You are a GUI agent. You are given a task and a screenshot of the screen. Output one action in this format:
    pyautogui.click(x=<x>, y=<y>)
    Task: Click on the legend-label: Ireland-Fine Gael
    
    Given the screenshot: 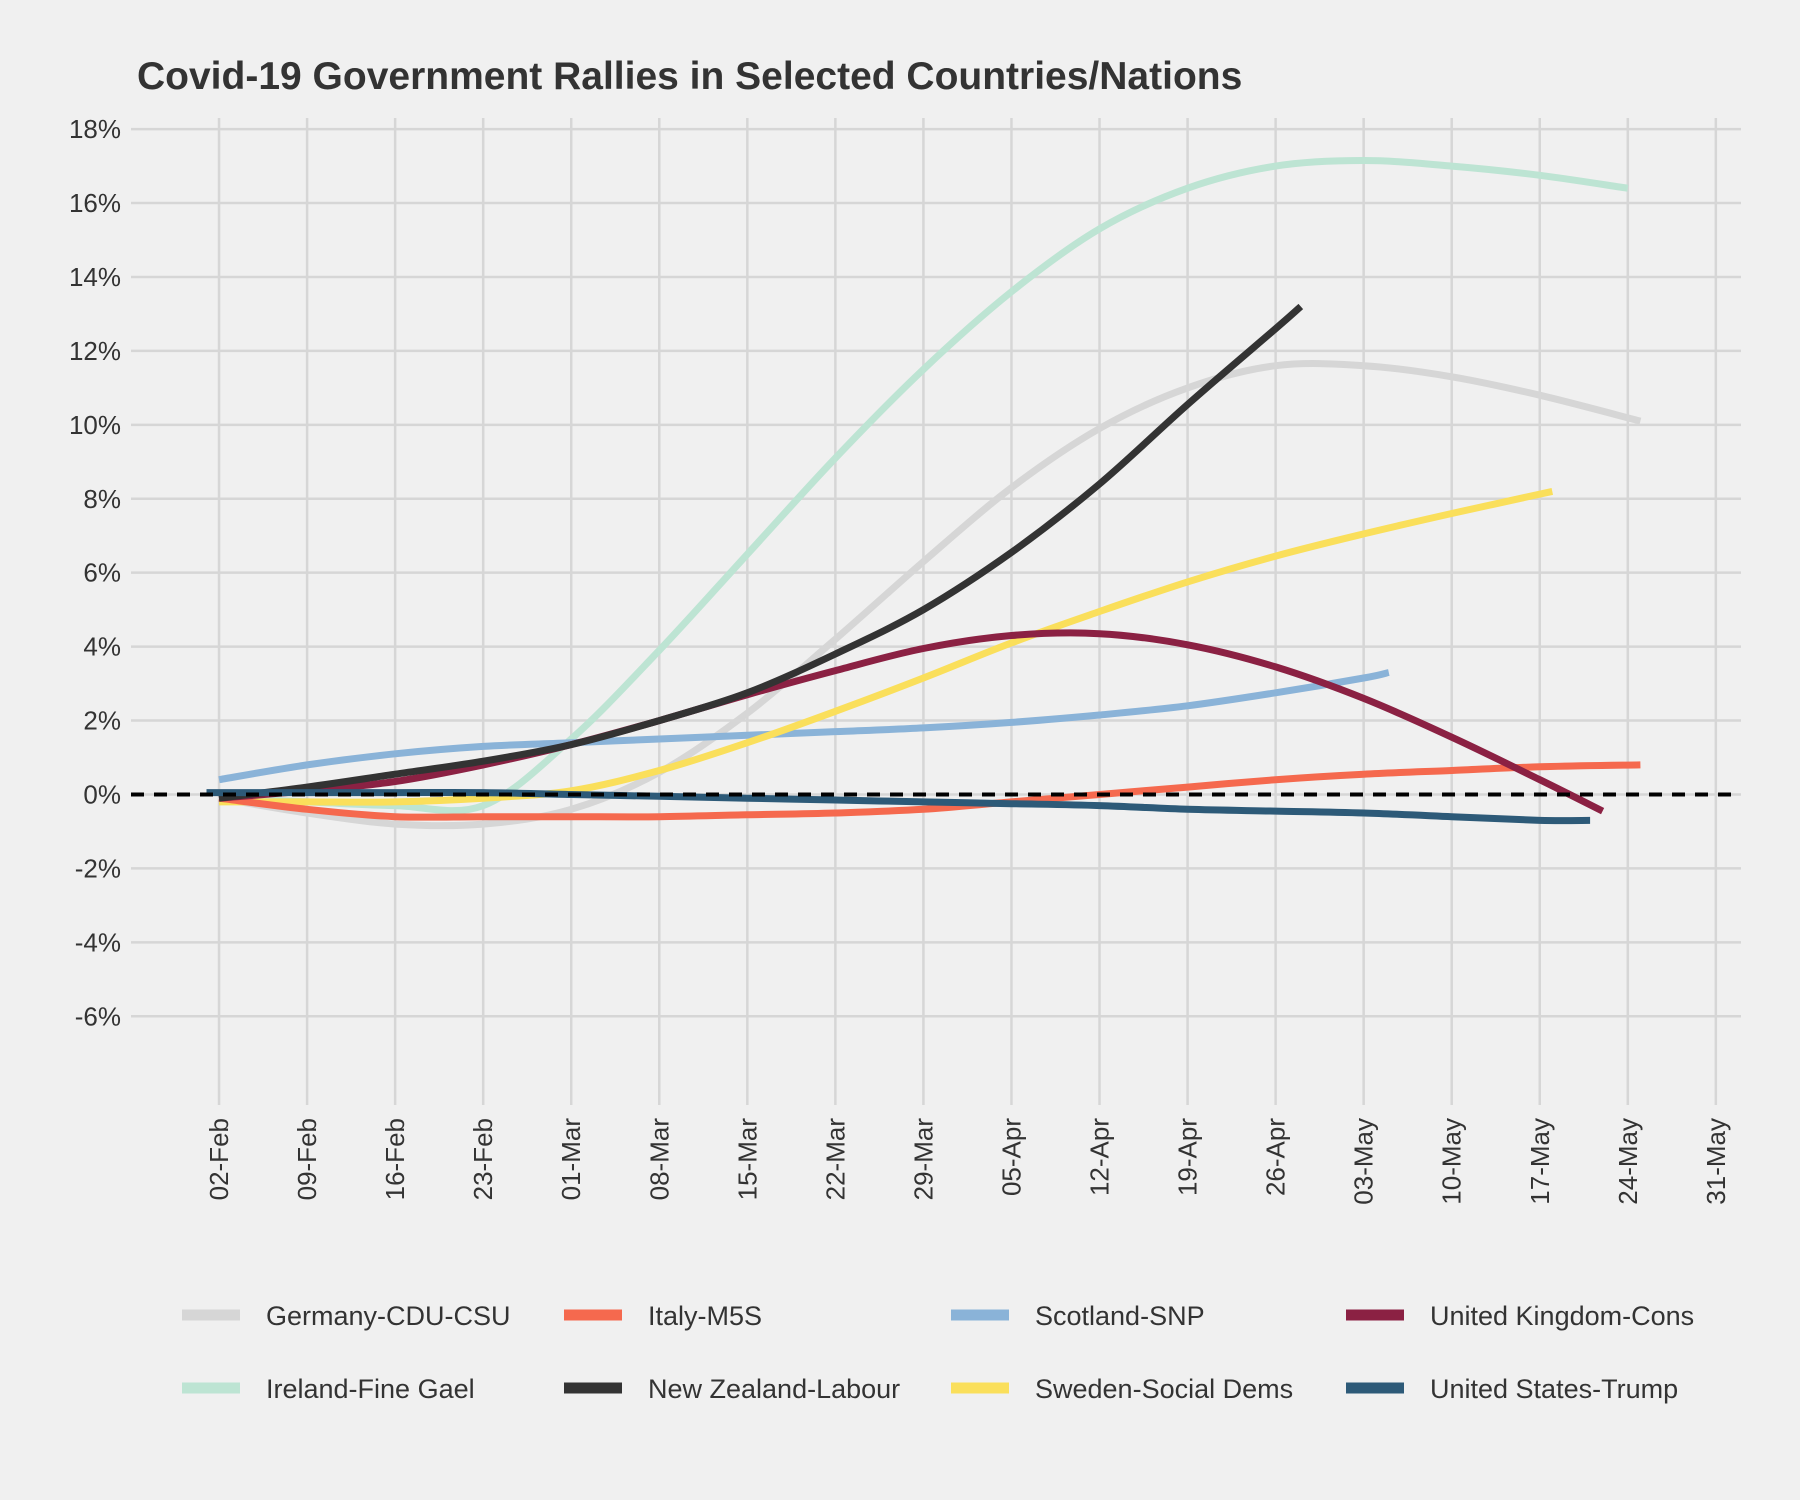 What is the action you would take?
    pyautogui.click(x=370, y=1389)
    